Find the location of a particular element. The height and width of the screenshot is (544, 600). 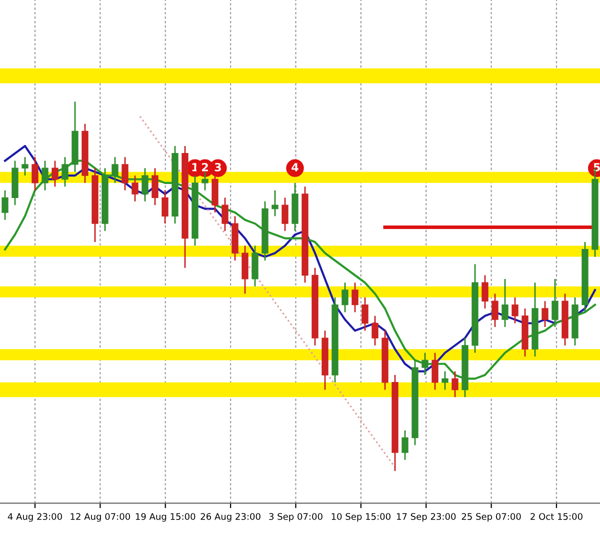

x-tick-label: 25 Sep 07:00 is located at coordinates (491, 517).